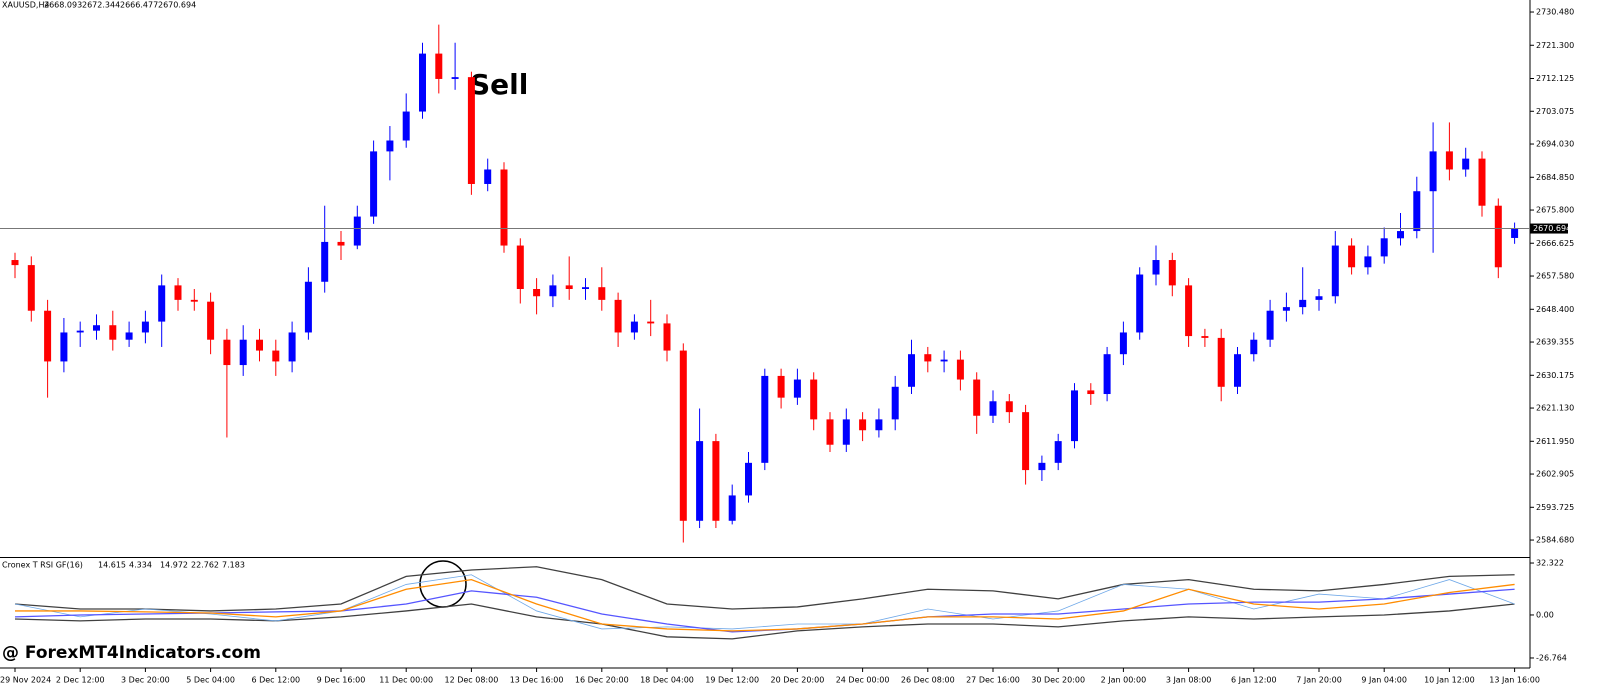 The width and height of the screenshot is (1600, 689). I want to click on indicator-header: Cronex T RSI GF(16), so click(42, 565).